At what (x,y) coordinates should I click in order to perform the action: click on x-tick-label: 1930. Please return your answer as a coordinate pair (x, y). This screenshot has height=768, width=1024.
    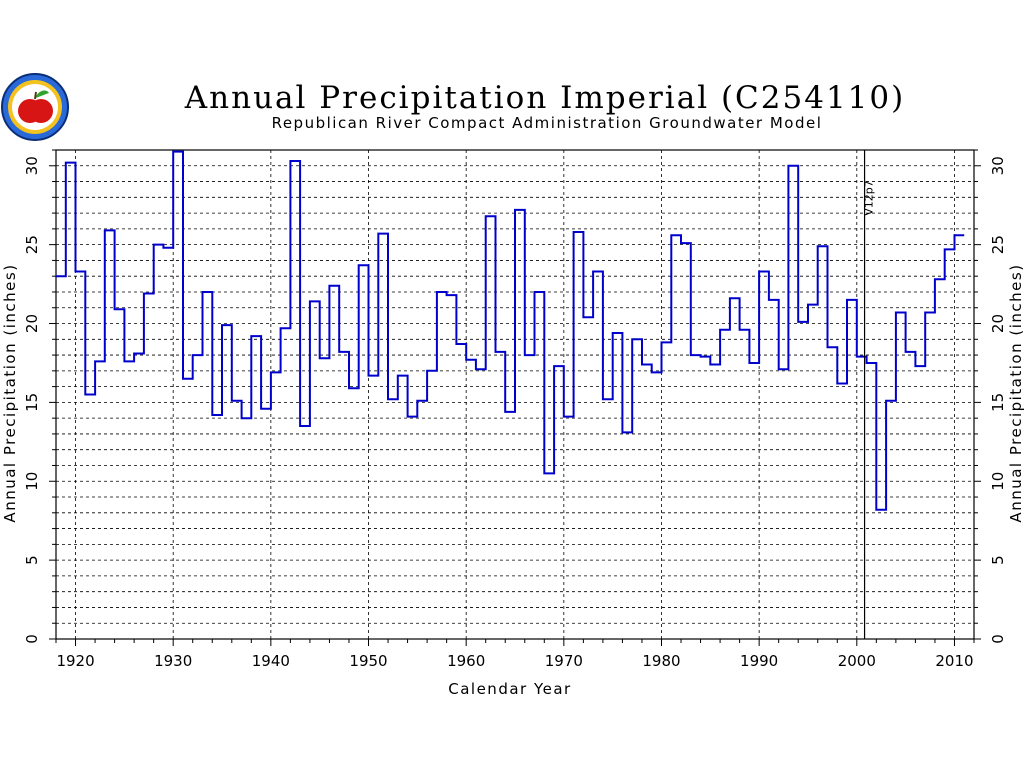
    Looking at the image, I should click on (173, 661).